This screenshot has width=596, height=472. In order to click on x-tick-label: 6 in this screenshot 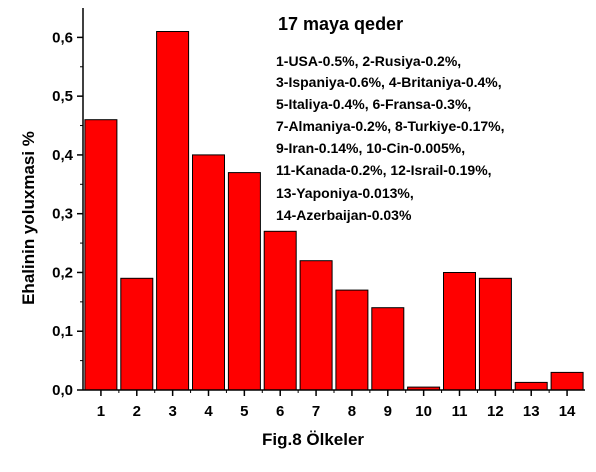, I will do `click(280, 411)`.